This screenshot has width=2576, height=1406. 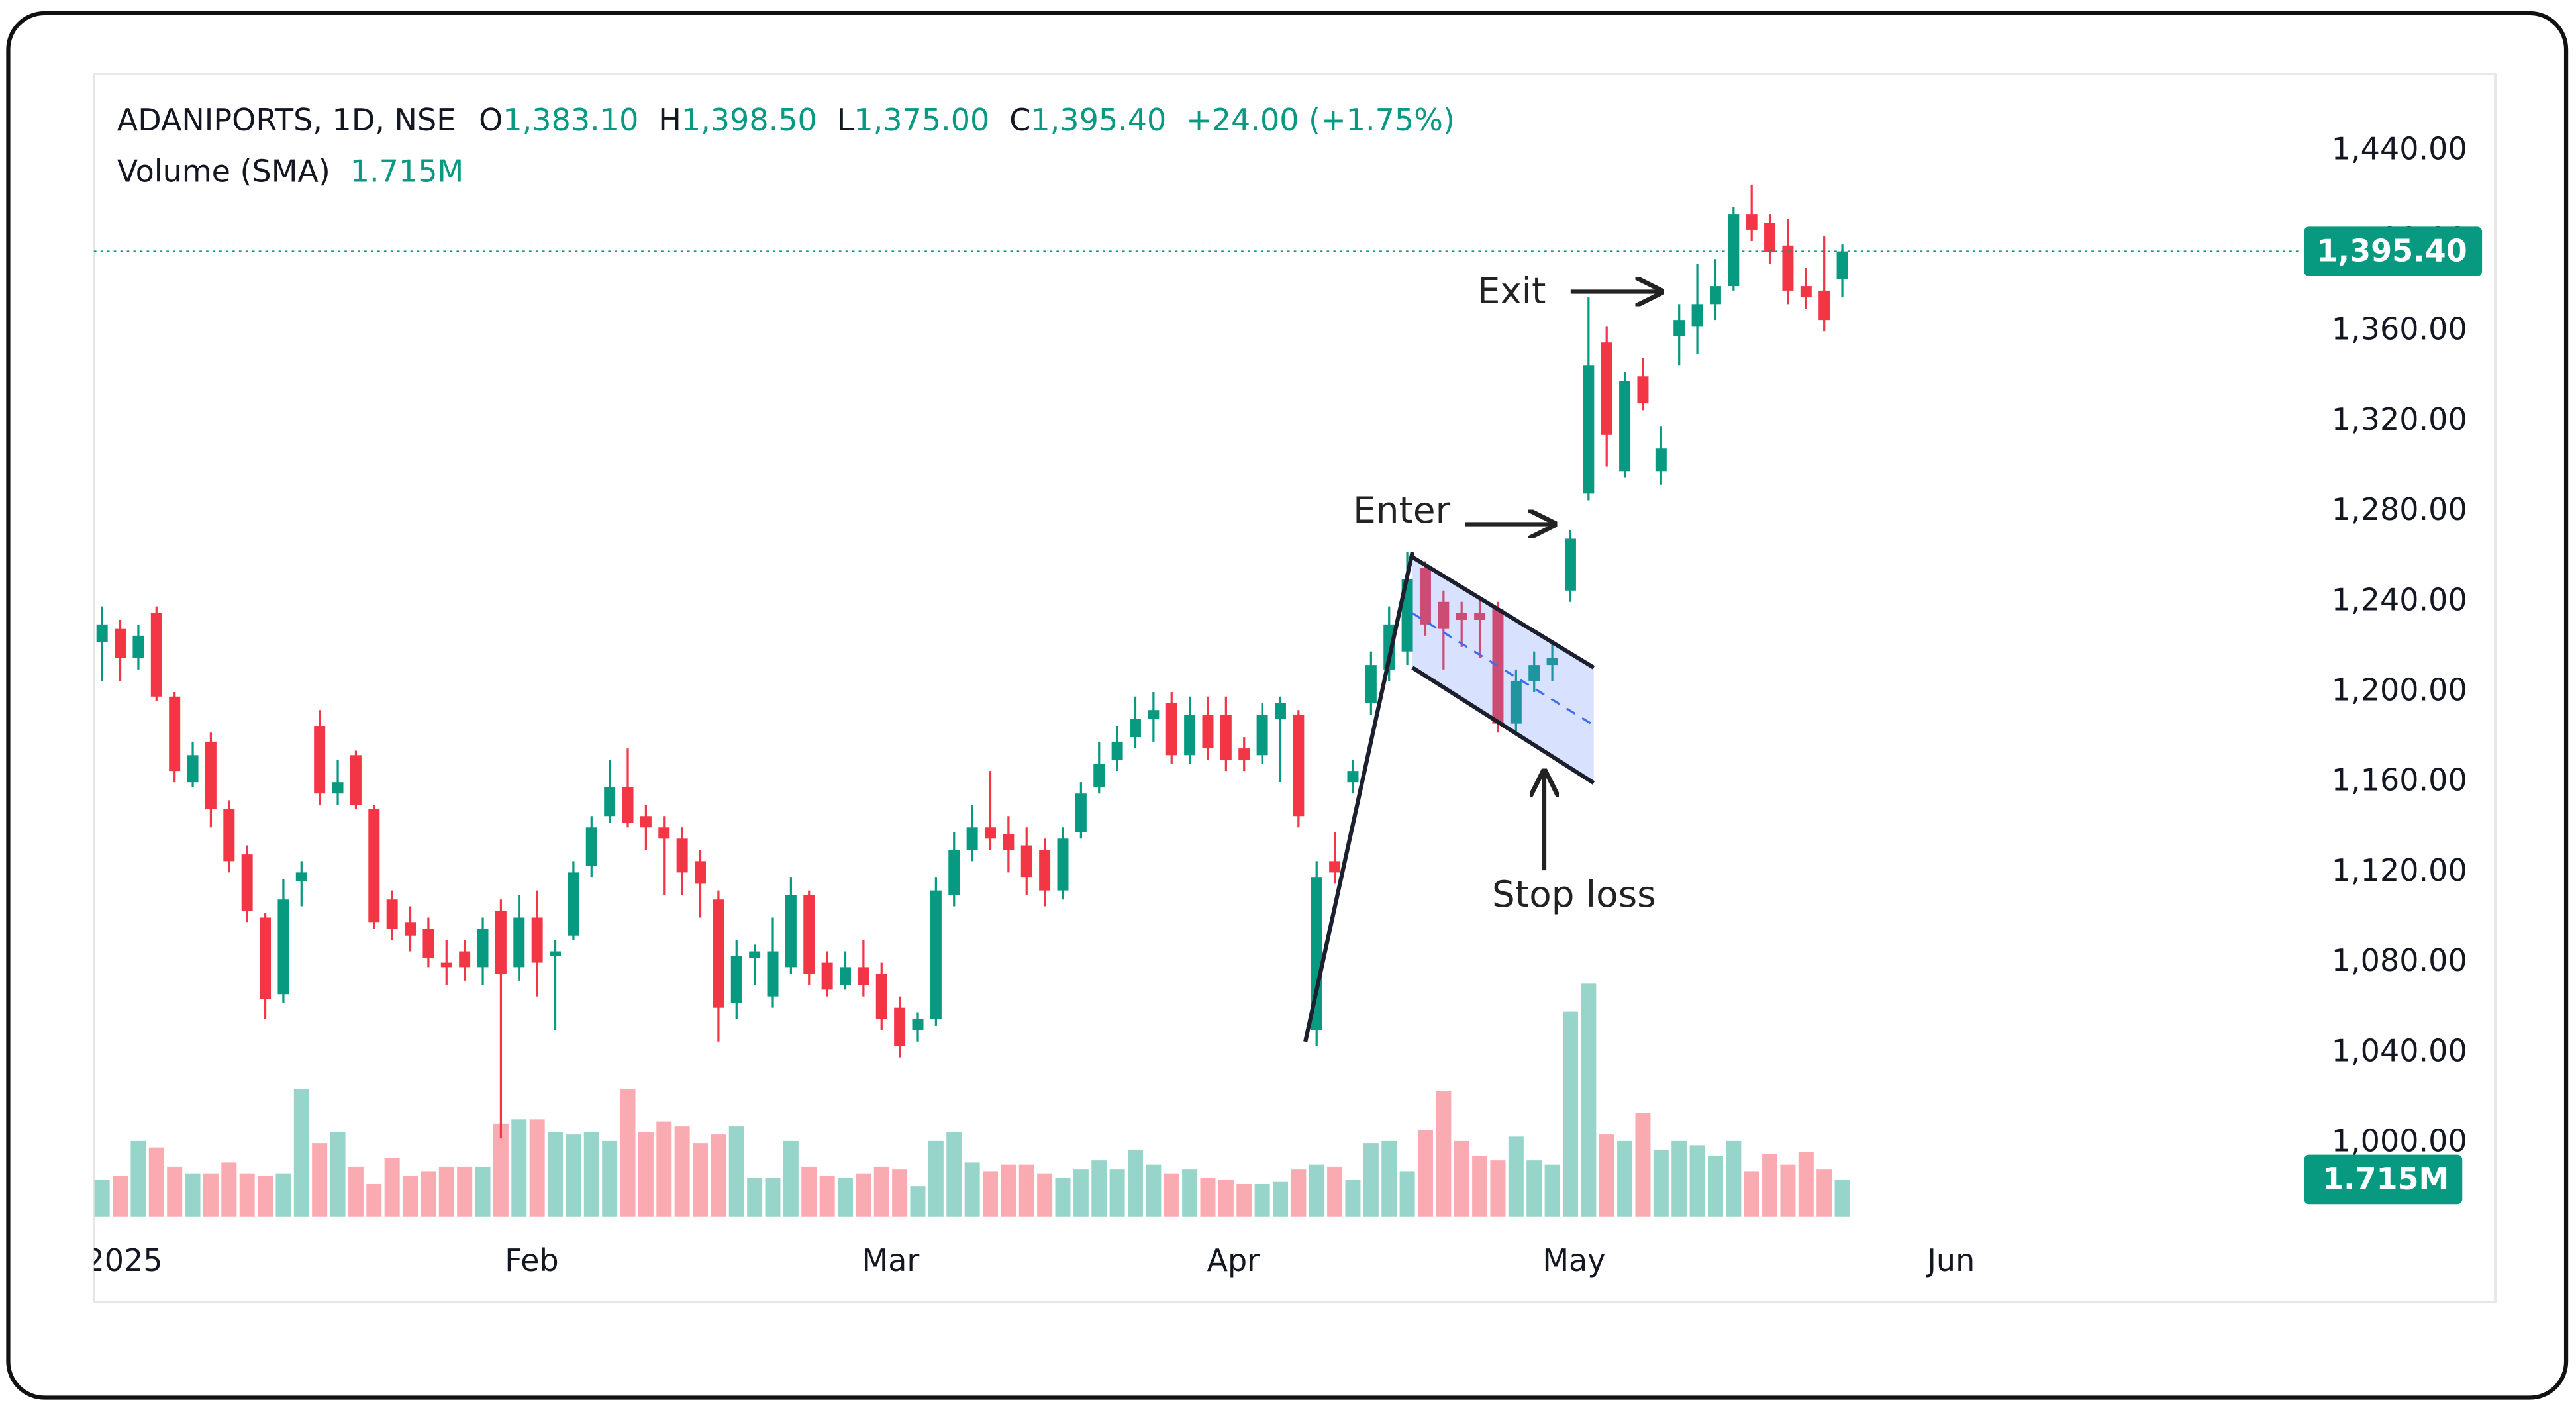 What do you see at coordinates (2399, 509) in the screenshot?
I see `y-tick-label: 1,280.00` at bounding box center [2399, 509].